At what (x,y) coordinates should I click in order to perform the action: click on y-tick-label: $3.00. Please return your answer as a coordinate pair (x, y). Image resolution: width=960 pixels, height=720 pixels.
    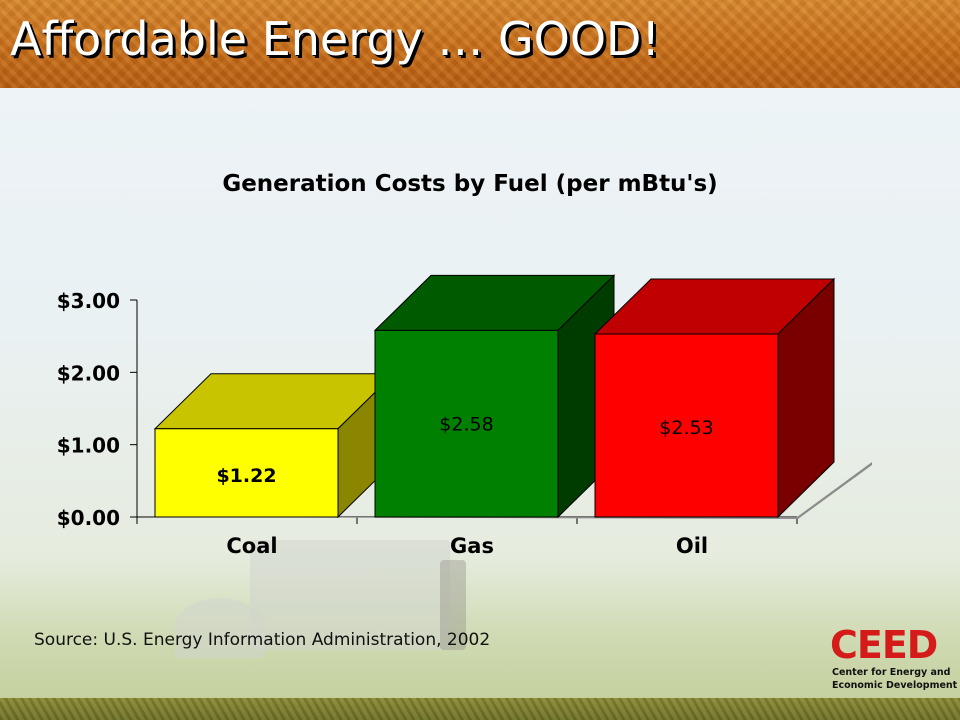
    Looking at the image, I should click on (88, 301).